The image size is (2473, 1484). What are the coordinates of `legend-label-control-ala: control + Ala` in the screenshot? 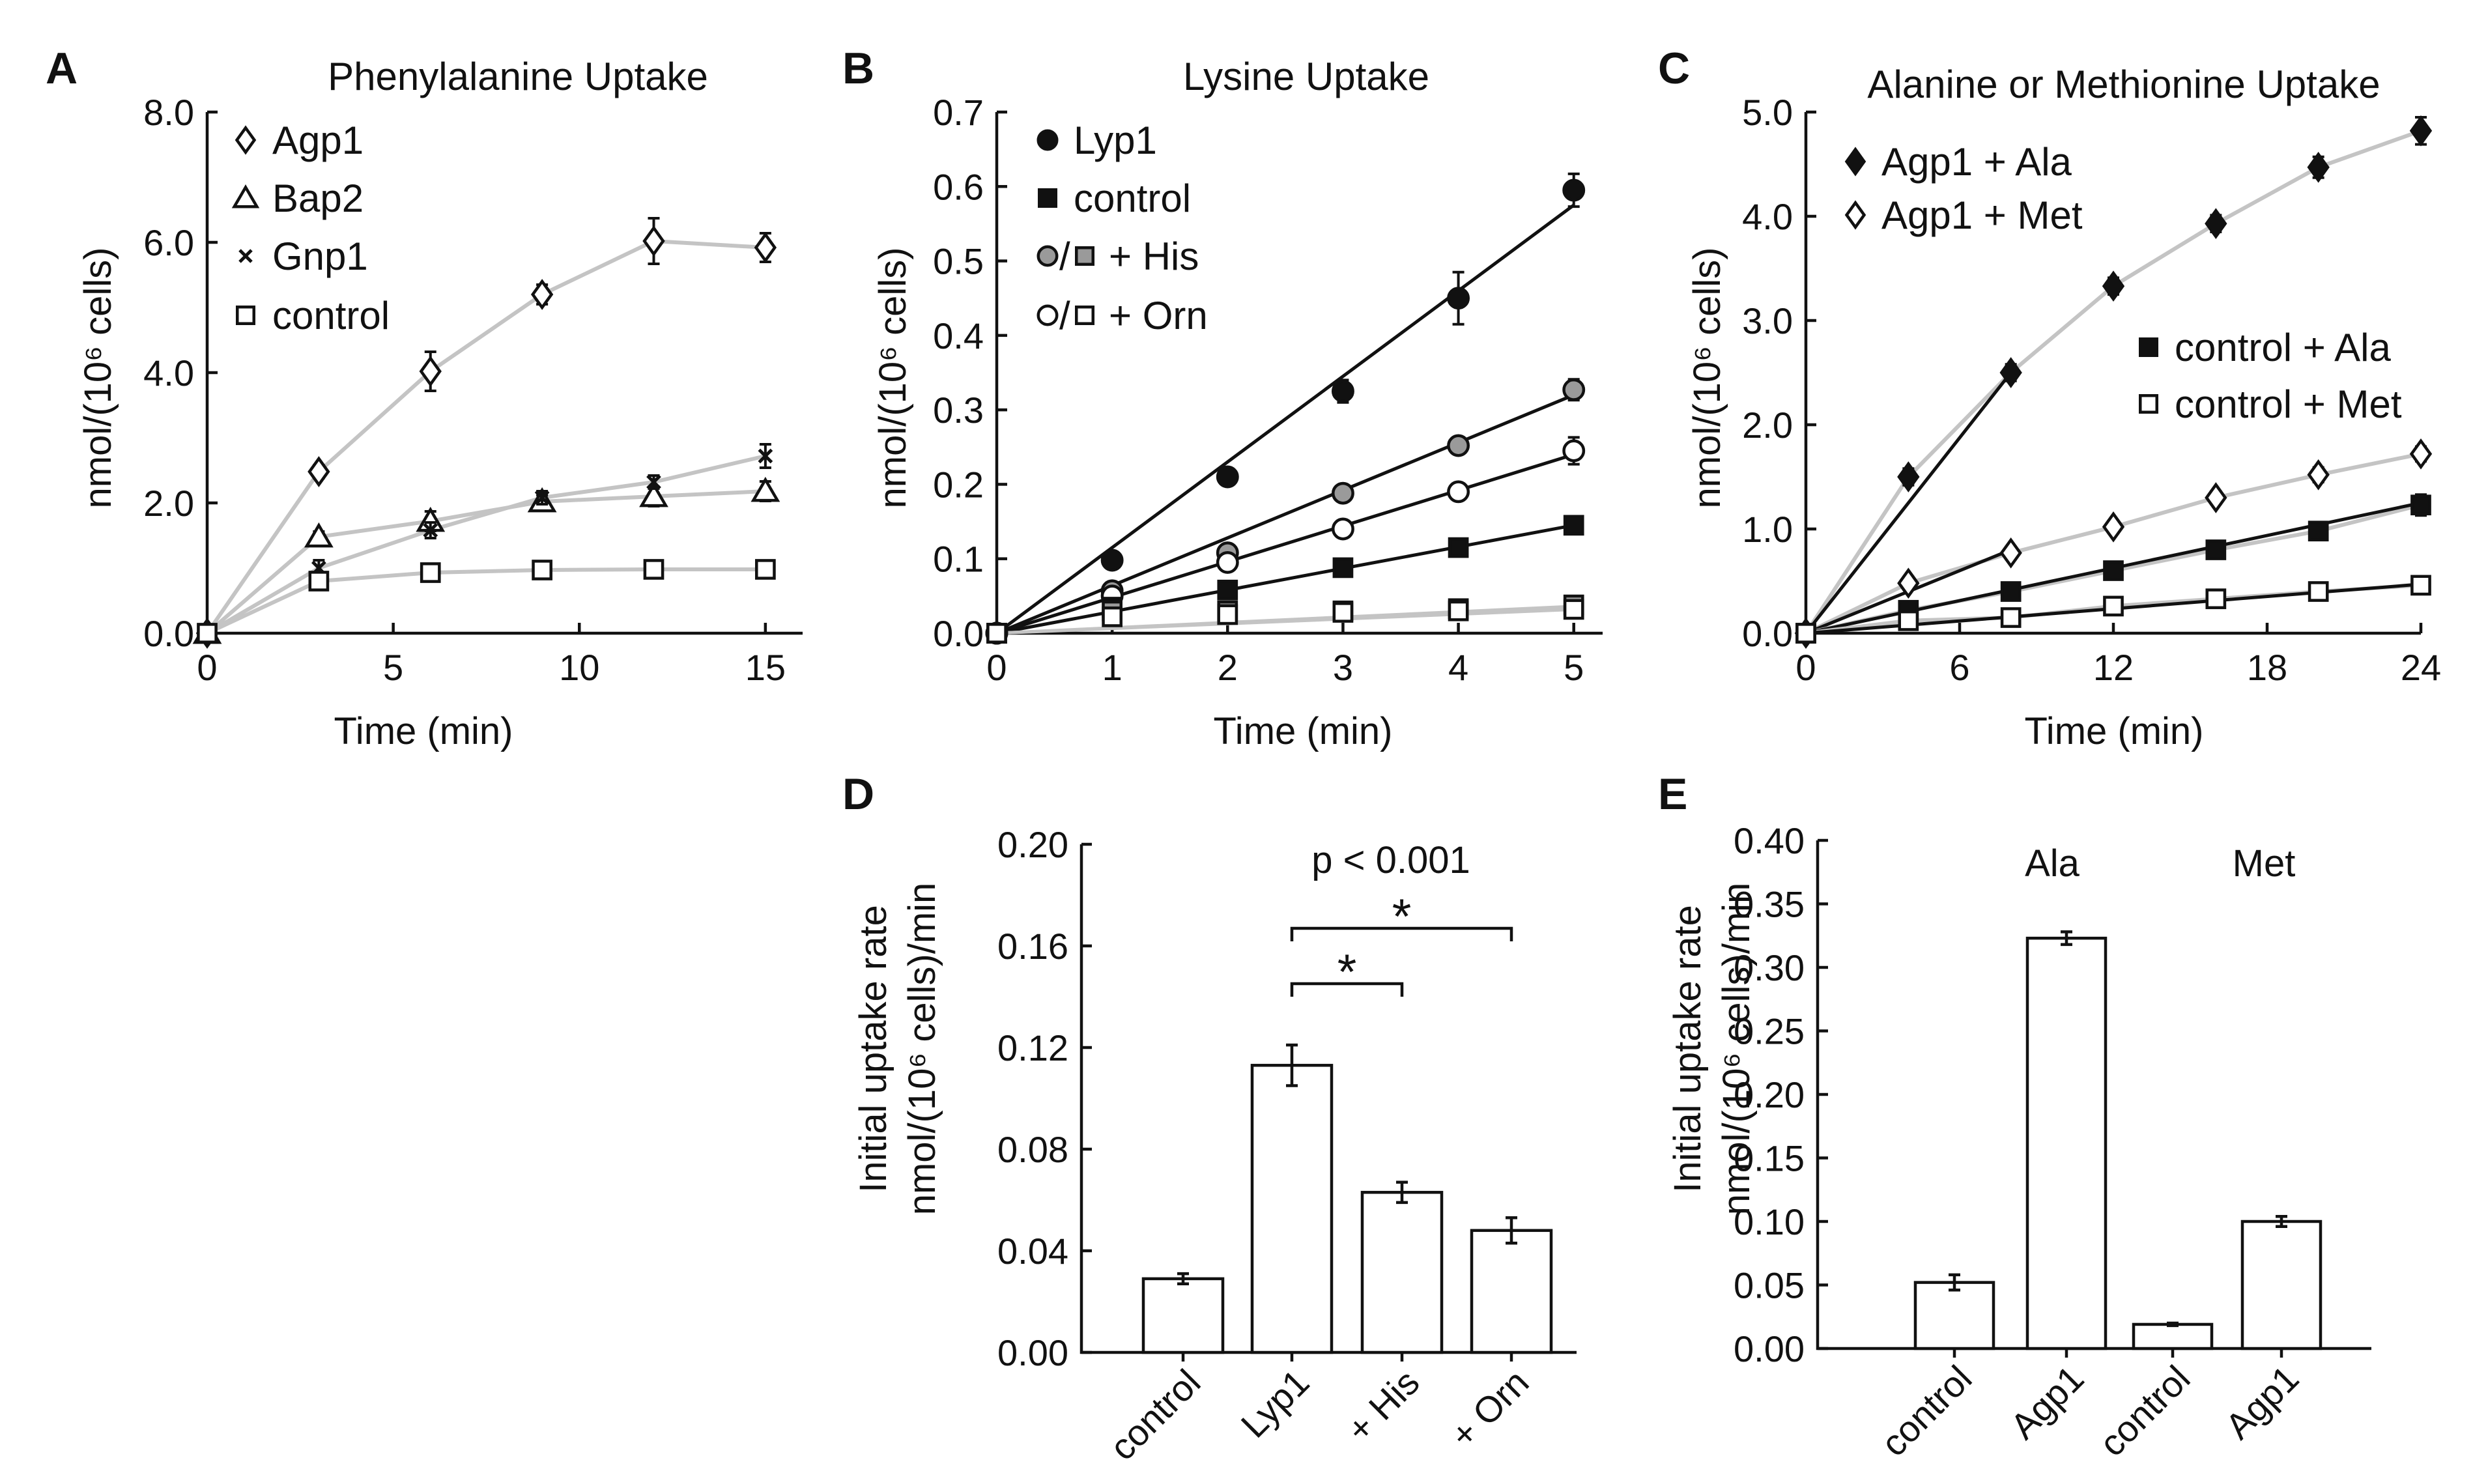 It's located at (2283, 348).